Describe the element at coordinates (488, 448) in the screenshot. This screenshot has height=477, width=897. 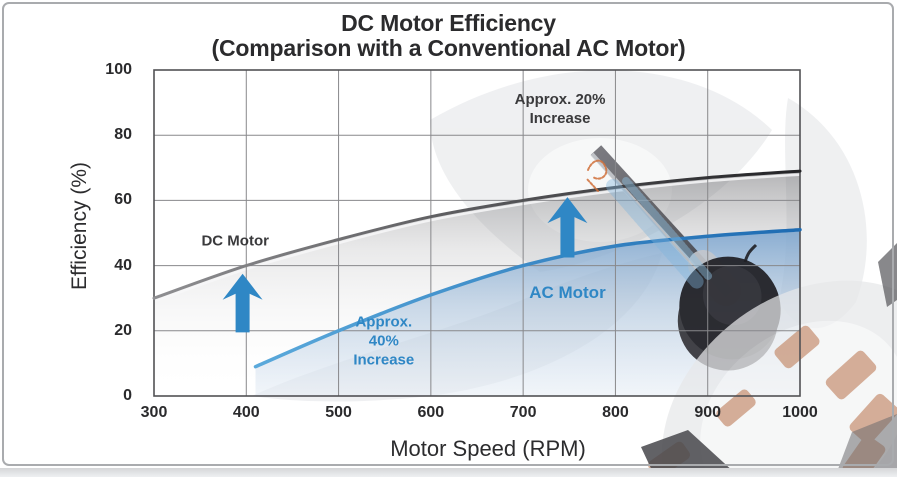
I see `x-axis-title: Motor Speed (RPM)` at that location.